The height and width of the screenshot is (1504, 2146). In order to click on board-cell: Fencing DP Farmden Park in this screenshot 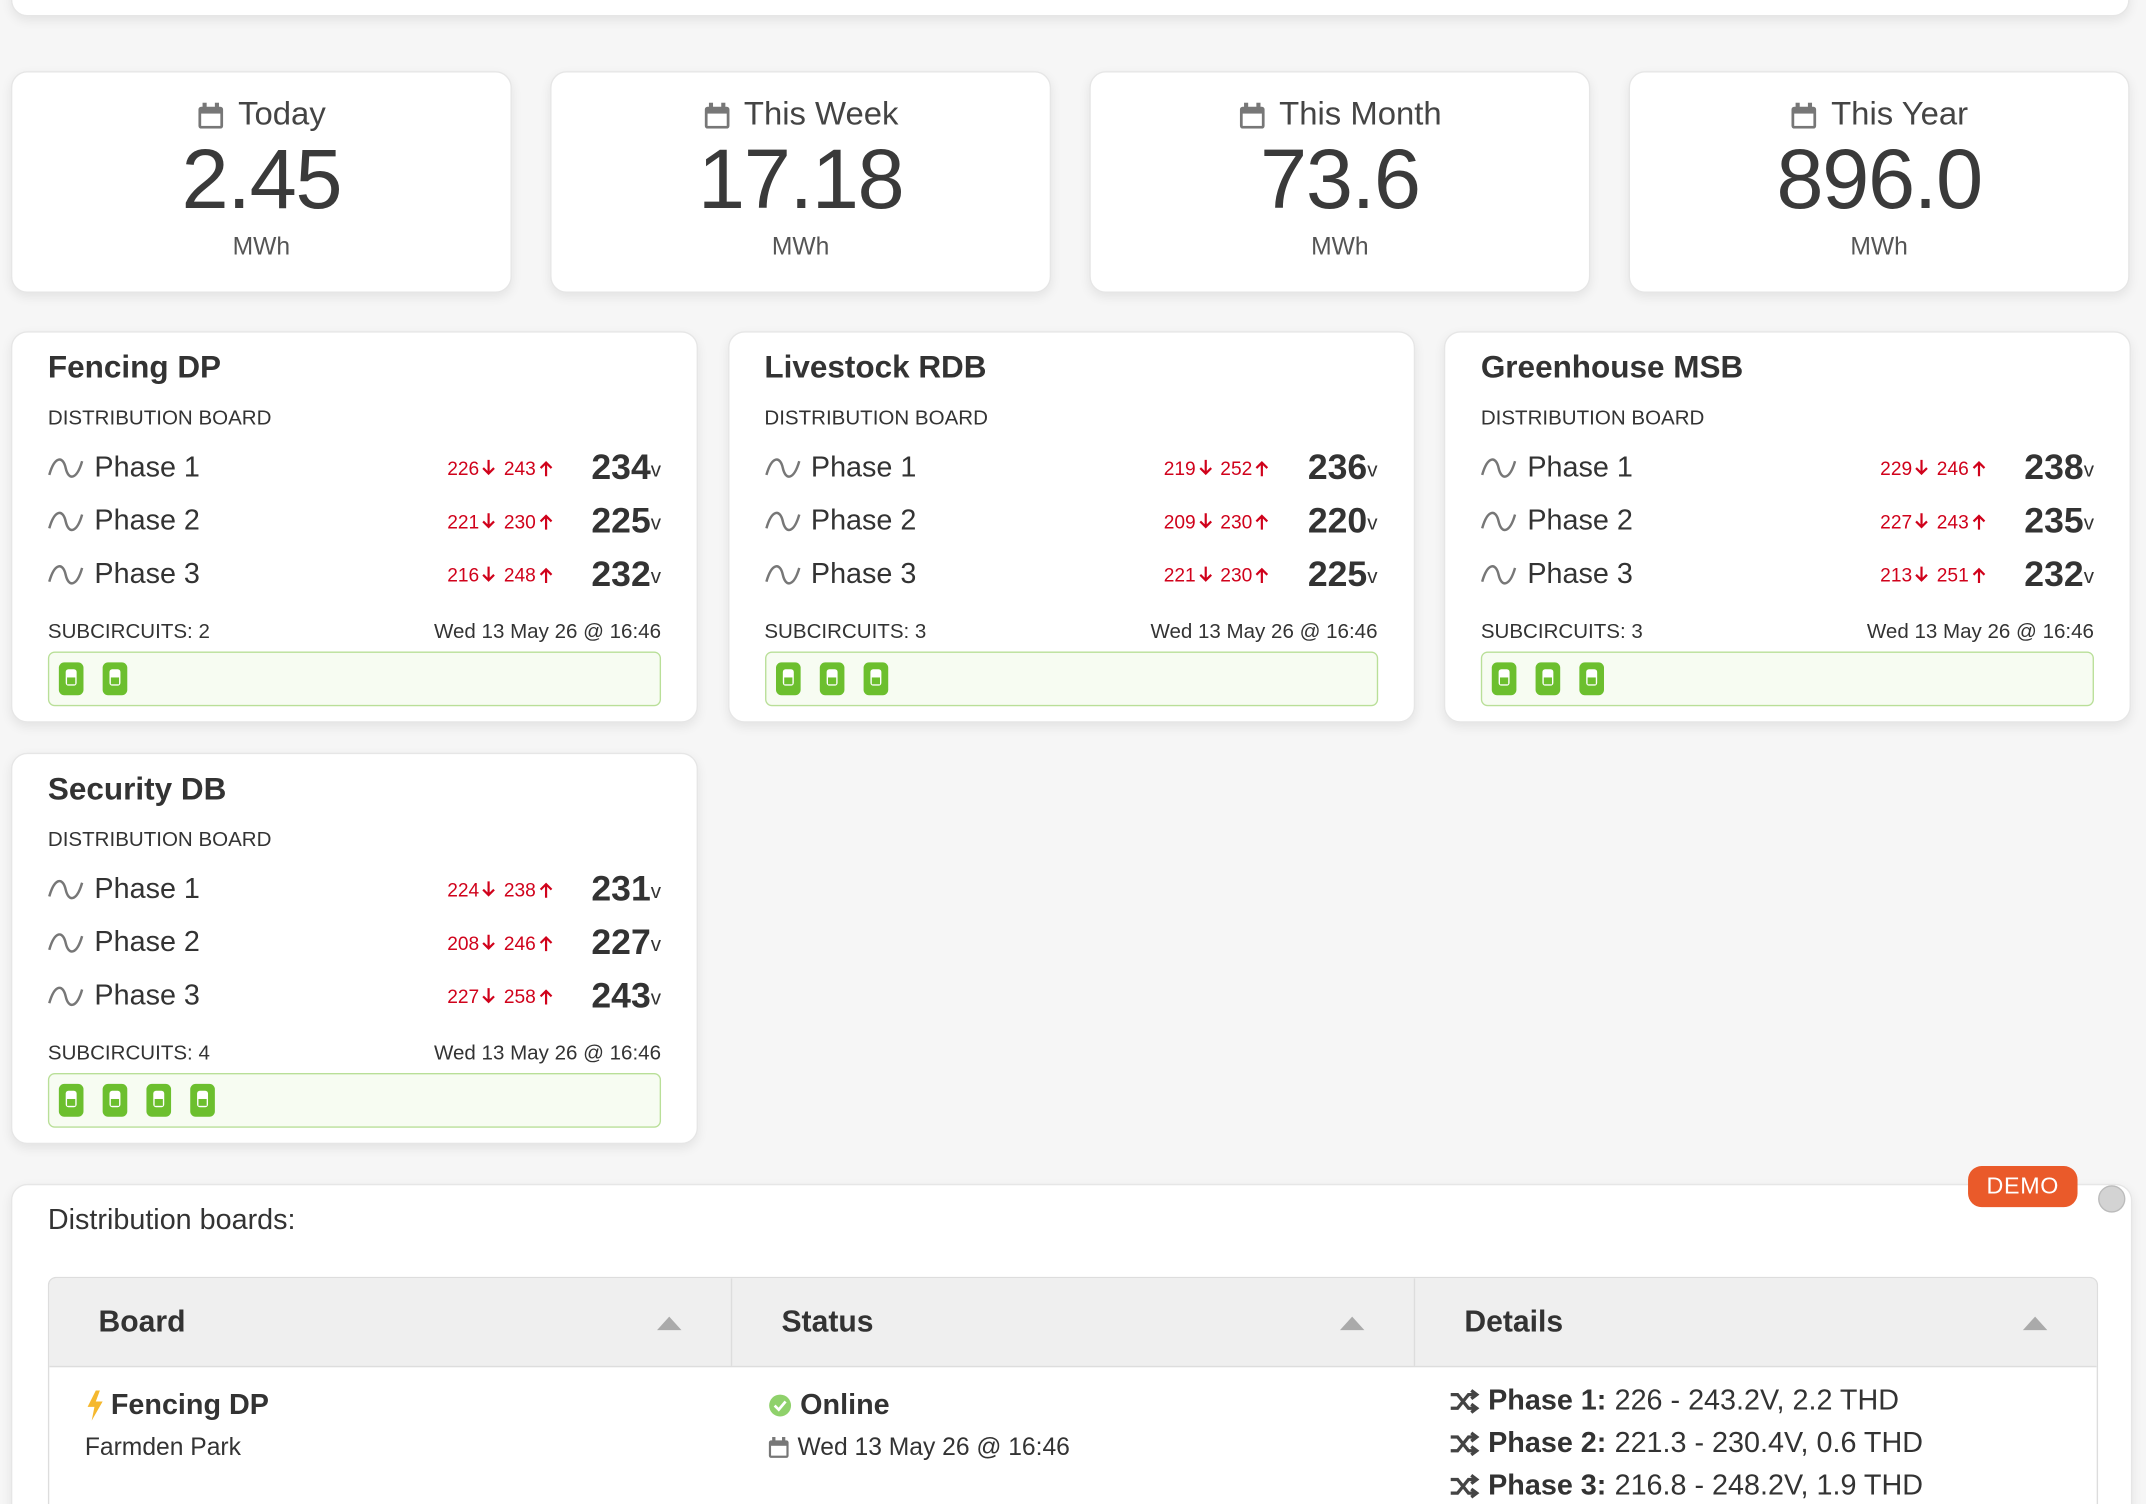, I will do `click(390, 1446)`.